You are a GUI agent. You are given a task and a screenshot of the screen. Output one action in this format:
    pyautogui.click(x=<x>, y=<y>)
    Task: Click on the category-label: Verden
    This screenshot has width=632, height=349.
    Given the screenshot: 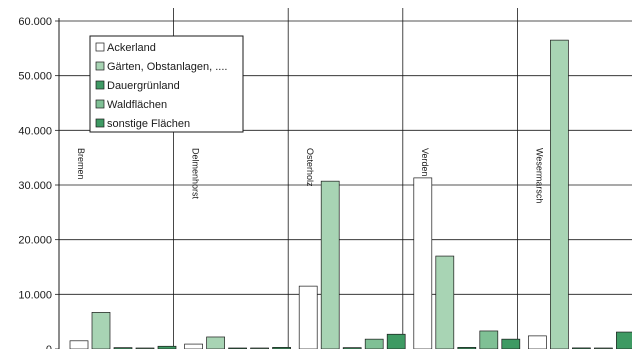 What is the action you would take?
    pyautogui.click(x=425, y=162)
    